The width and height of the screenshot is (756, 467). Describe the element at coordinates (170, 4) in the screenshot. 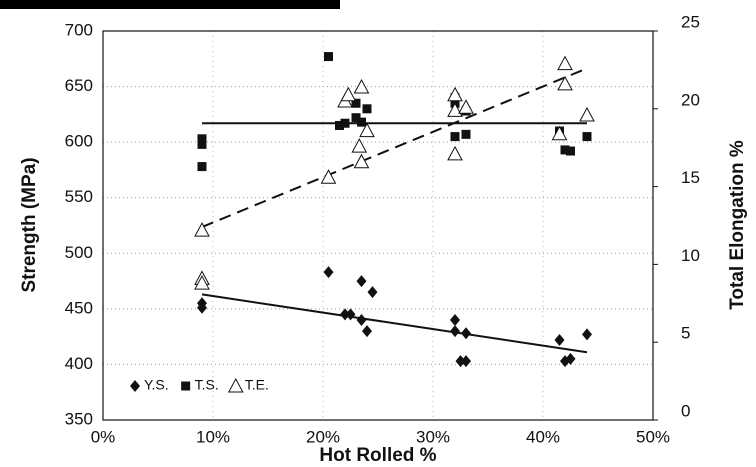

I see `top-bar` at that location.